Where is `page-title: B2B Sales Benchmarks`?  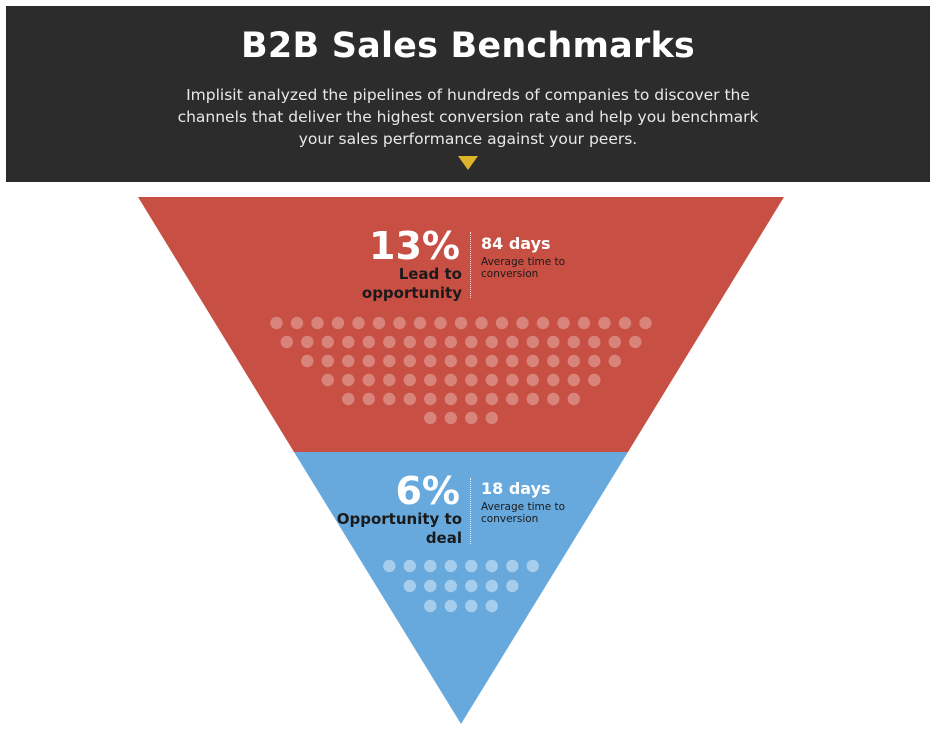
page-title: B2B Sales Benchmarks is located at coordinates (468, 46).